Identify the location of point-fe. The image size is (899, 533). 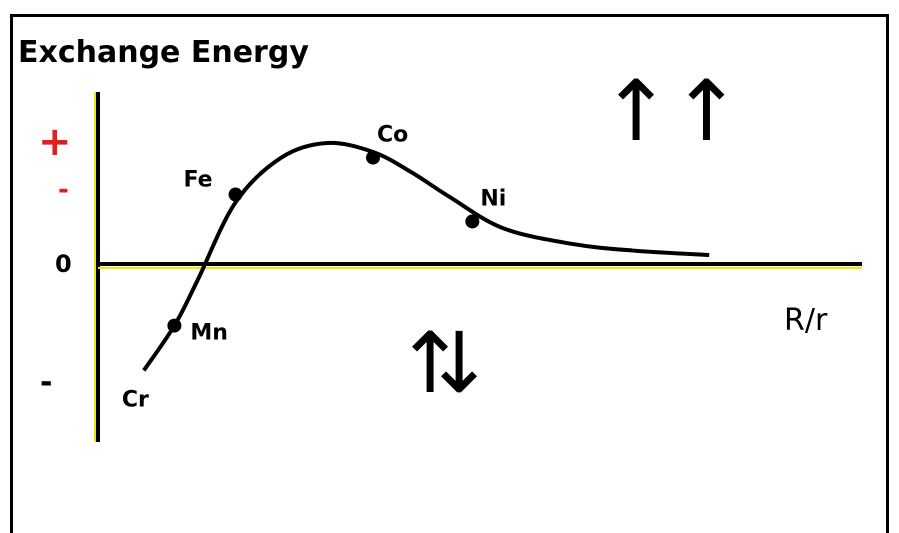
(235, 194).